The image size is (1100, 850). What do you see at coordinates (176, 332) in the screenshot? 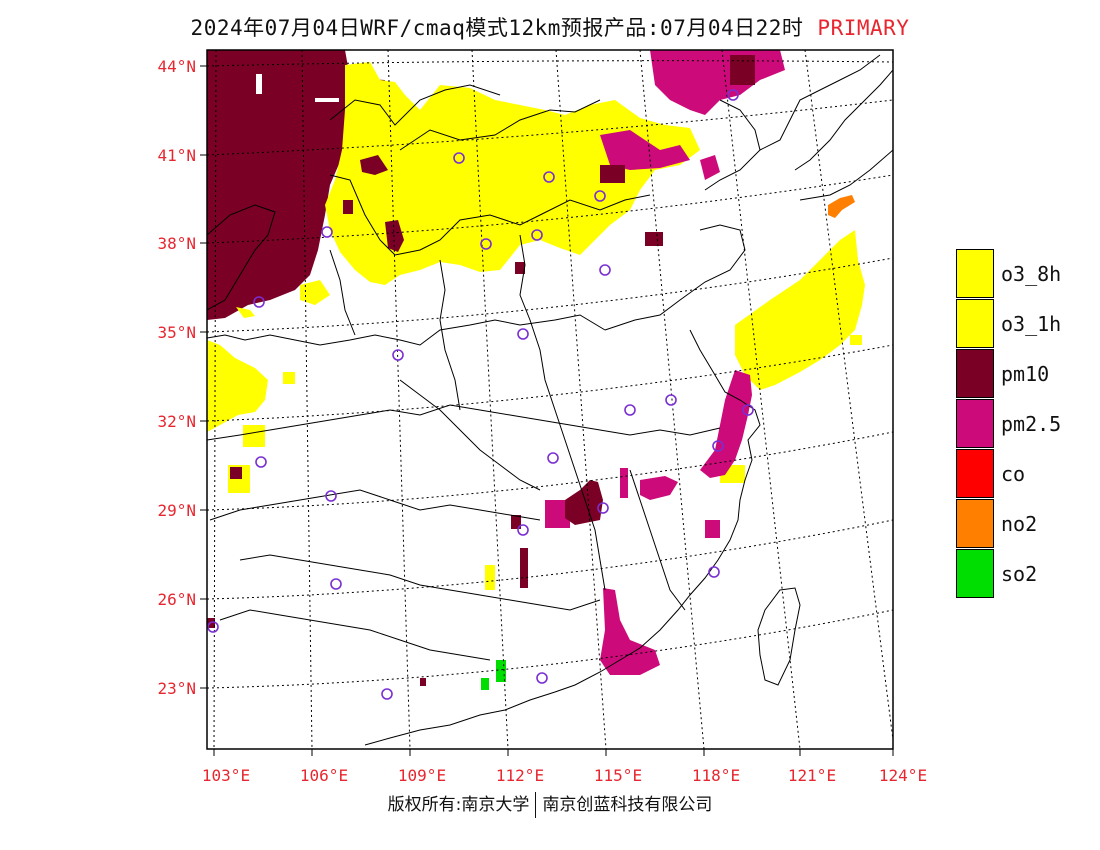
I see `lat-label: 35°N` at bounding box center [176, 332].